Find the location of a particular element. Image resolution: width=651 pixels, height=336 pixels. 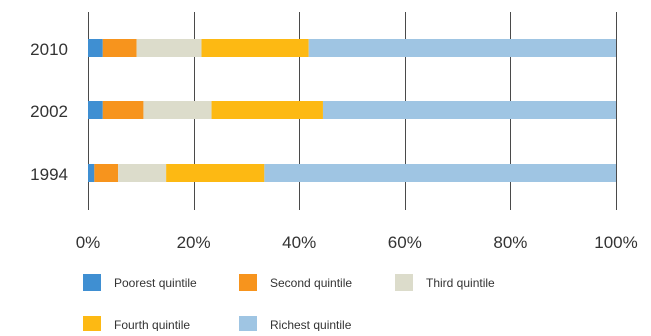

x-tick-label: 80% is located at coordinates (510, 242).